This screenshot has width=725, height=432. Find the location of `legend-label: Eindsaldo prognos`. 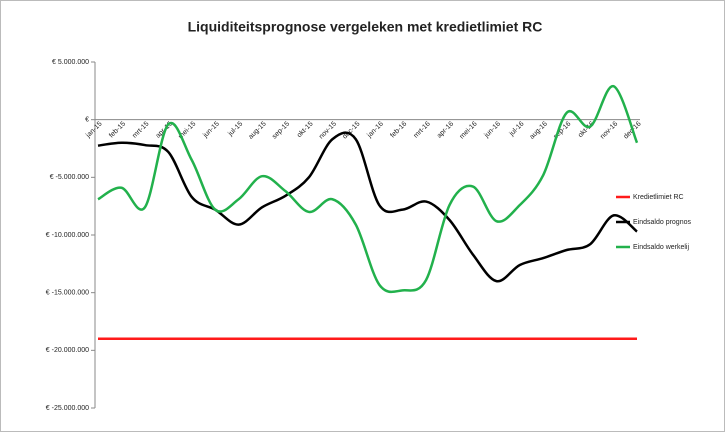

legend-label: Eindsaldo prognos is located at coordinates (662, 222).